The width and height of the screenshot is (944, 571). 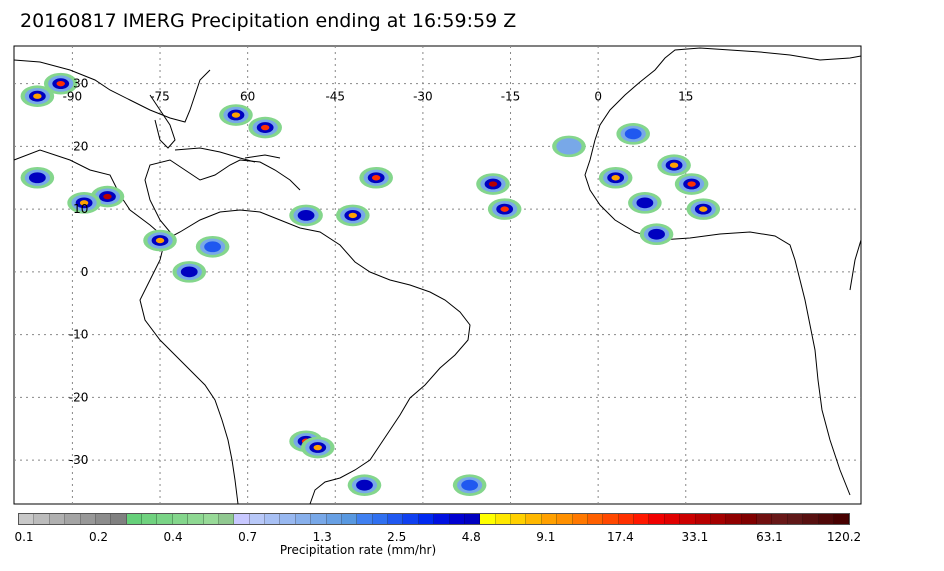 I want to click on coastline-africa-east, so click(x=855, y=265).